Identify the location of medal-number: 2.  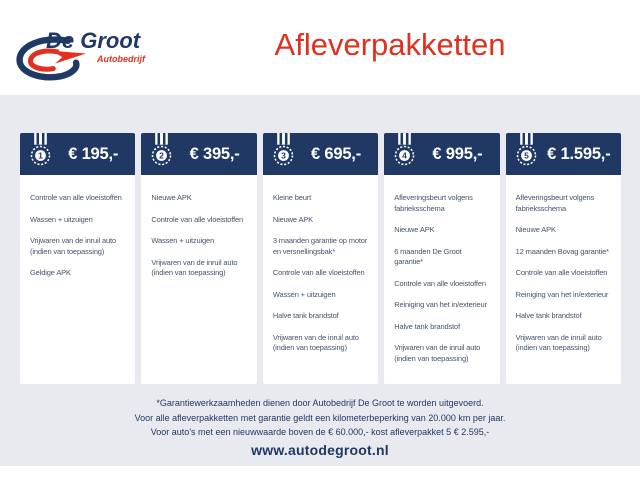
(162, 156).